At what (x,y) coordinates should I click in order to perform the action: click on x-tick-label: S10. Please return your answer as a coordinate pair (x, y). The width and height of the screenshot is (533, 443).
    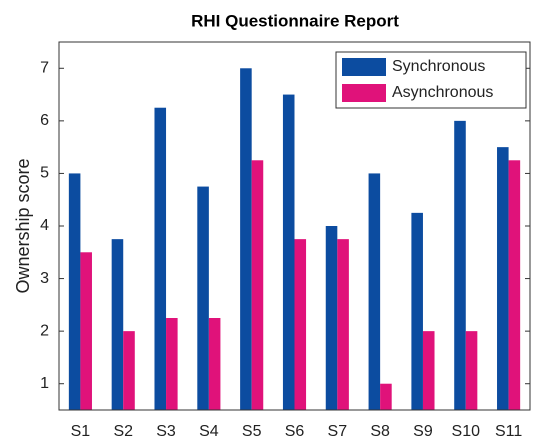
    Looking at the image, I should click on (466, 431).